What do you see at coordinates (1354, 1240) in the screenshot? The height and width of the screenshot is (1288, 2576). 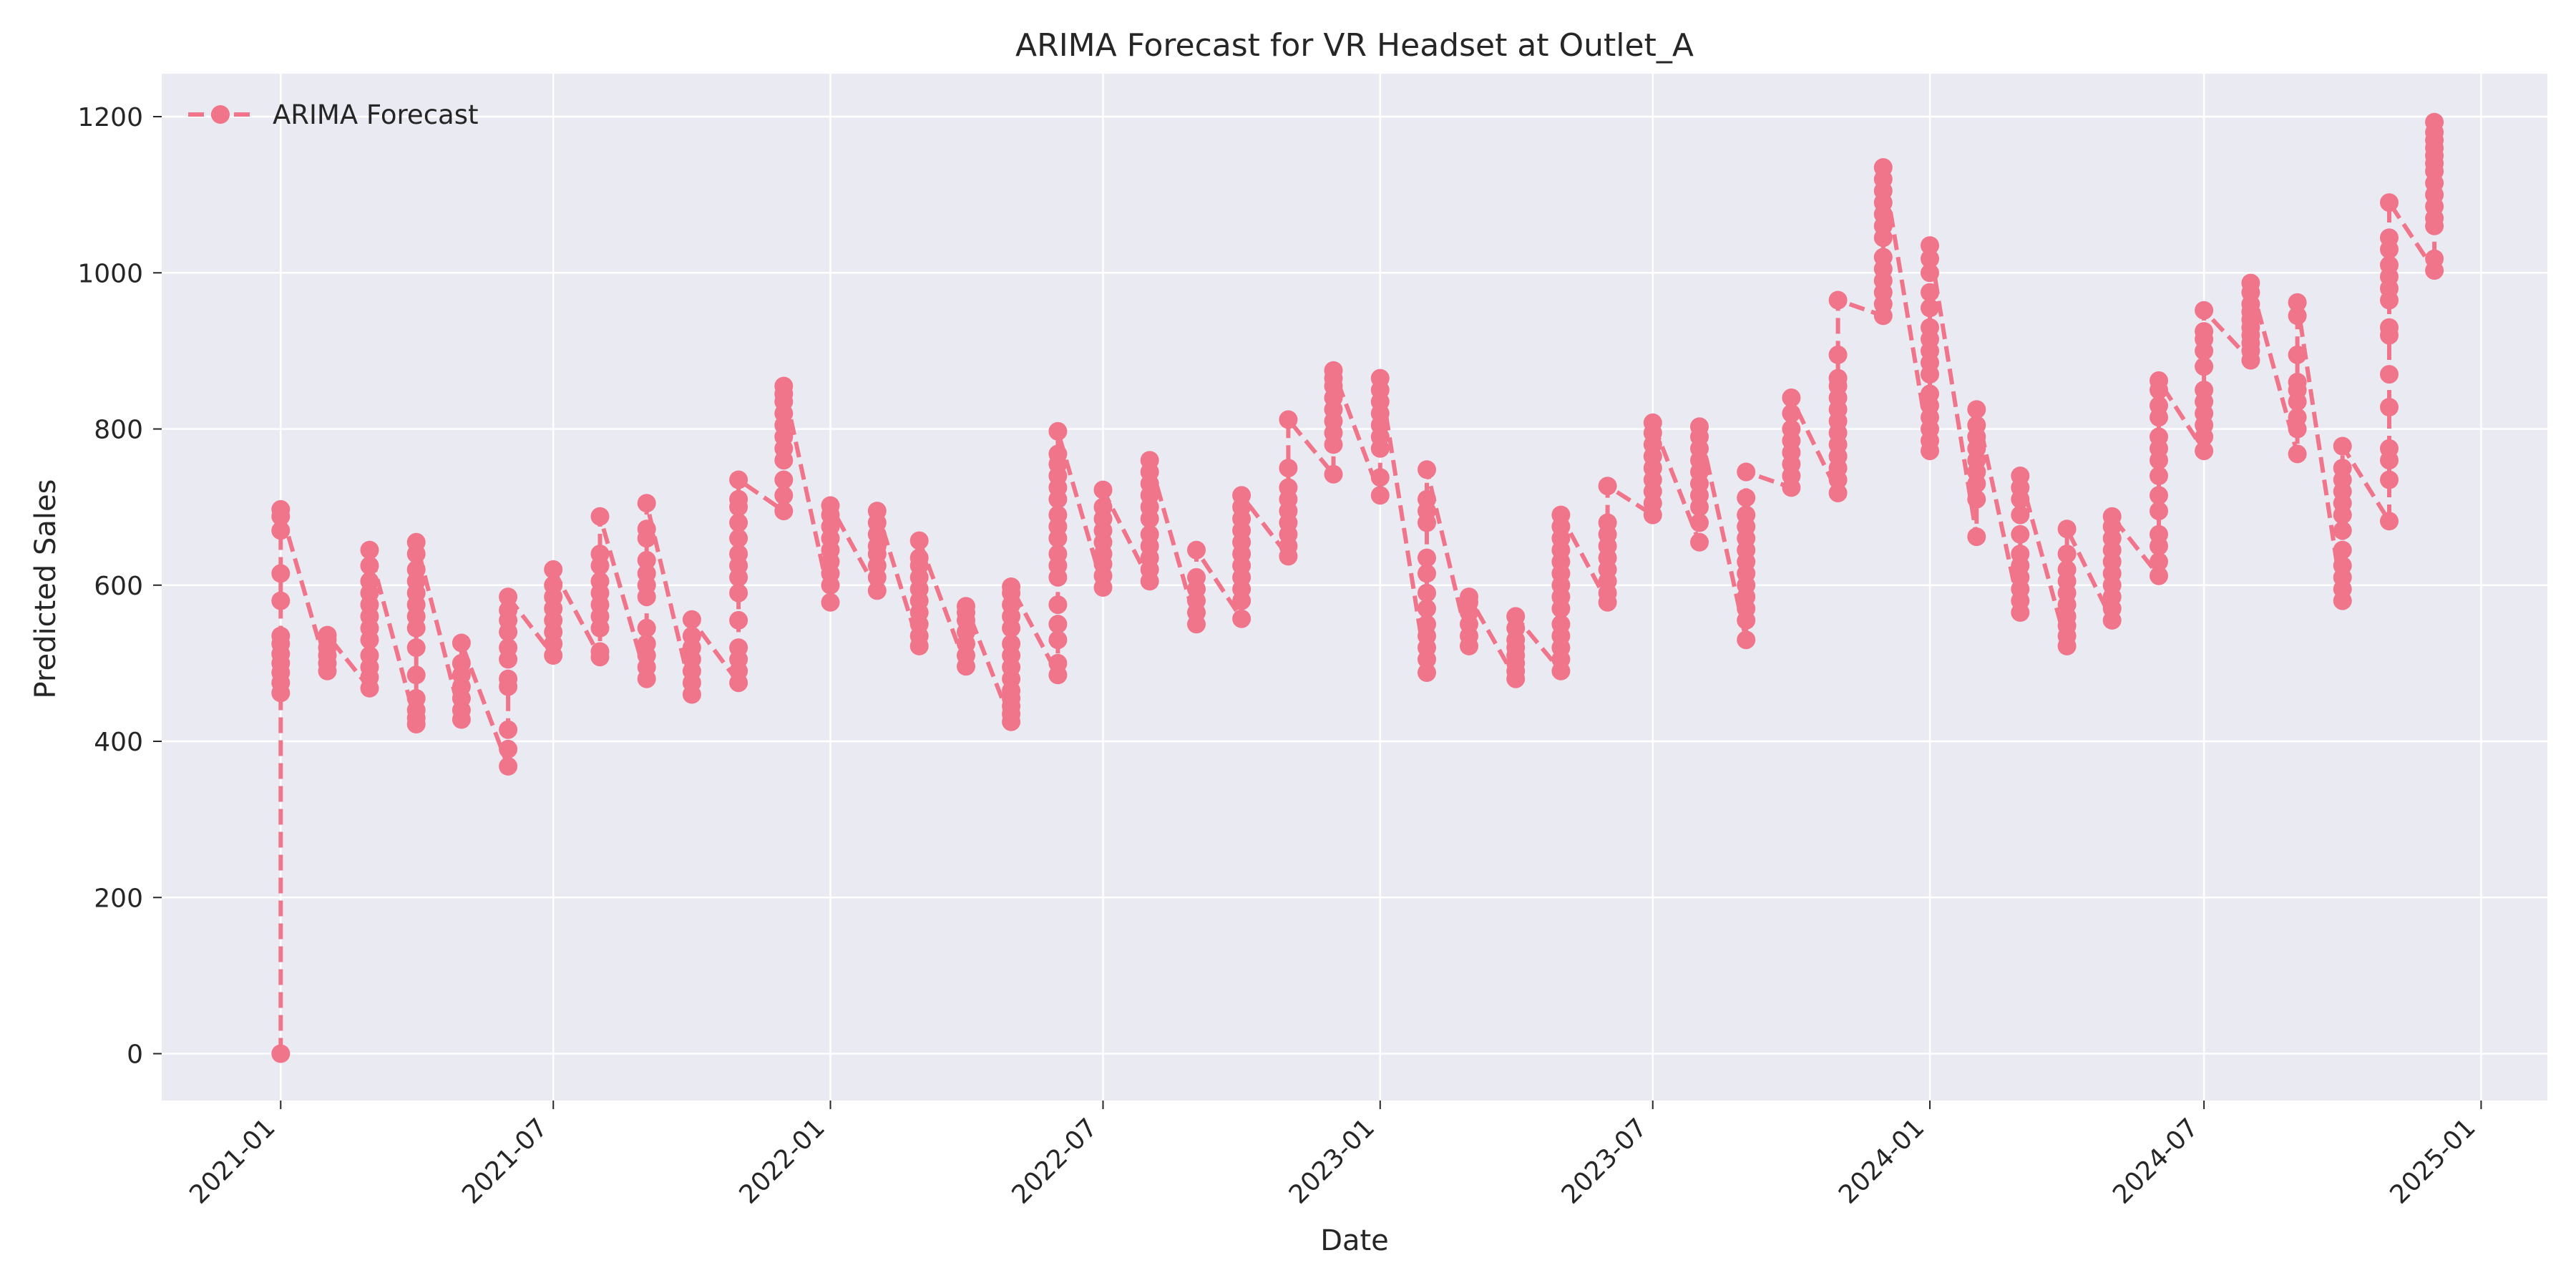 I see `x-axis-label: Date` at bounding box center [1354, 1240].